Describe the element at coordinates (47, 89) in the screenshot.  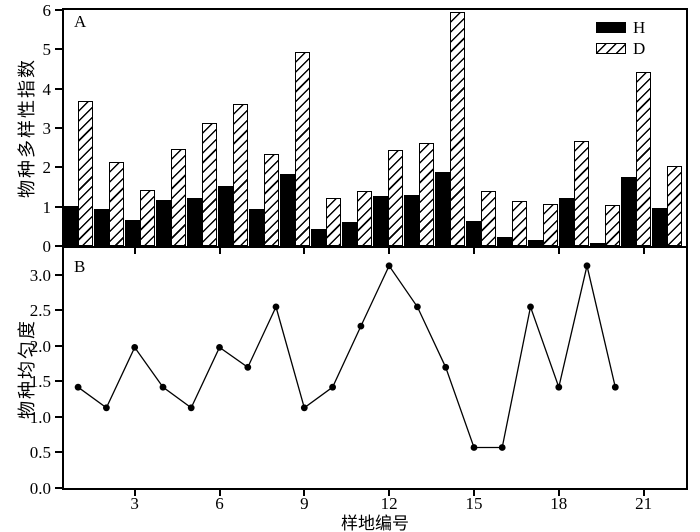
I see `panel-a-y-tick-label: 4` at that location.